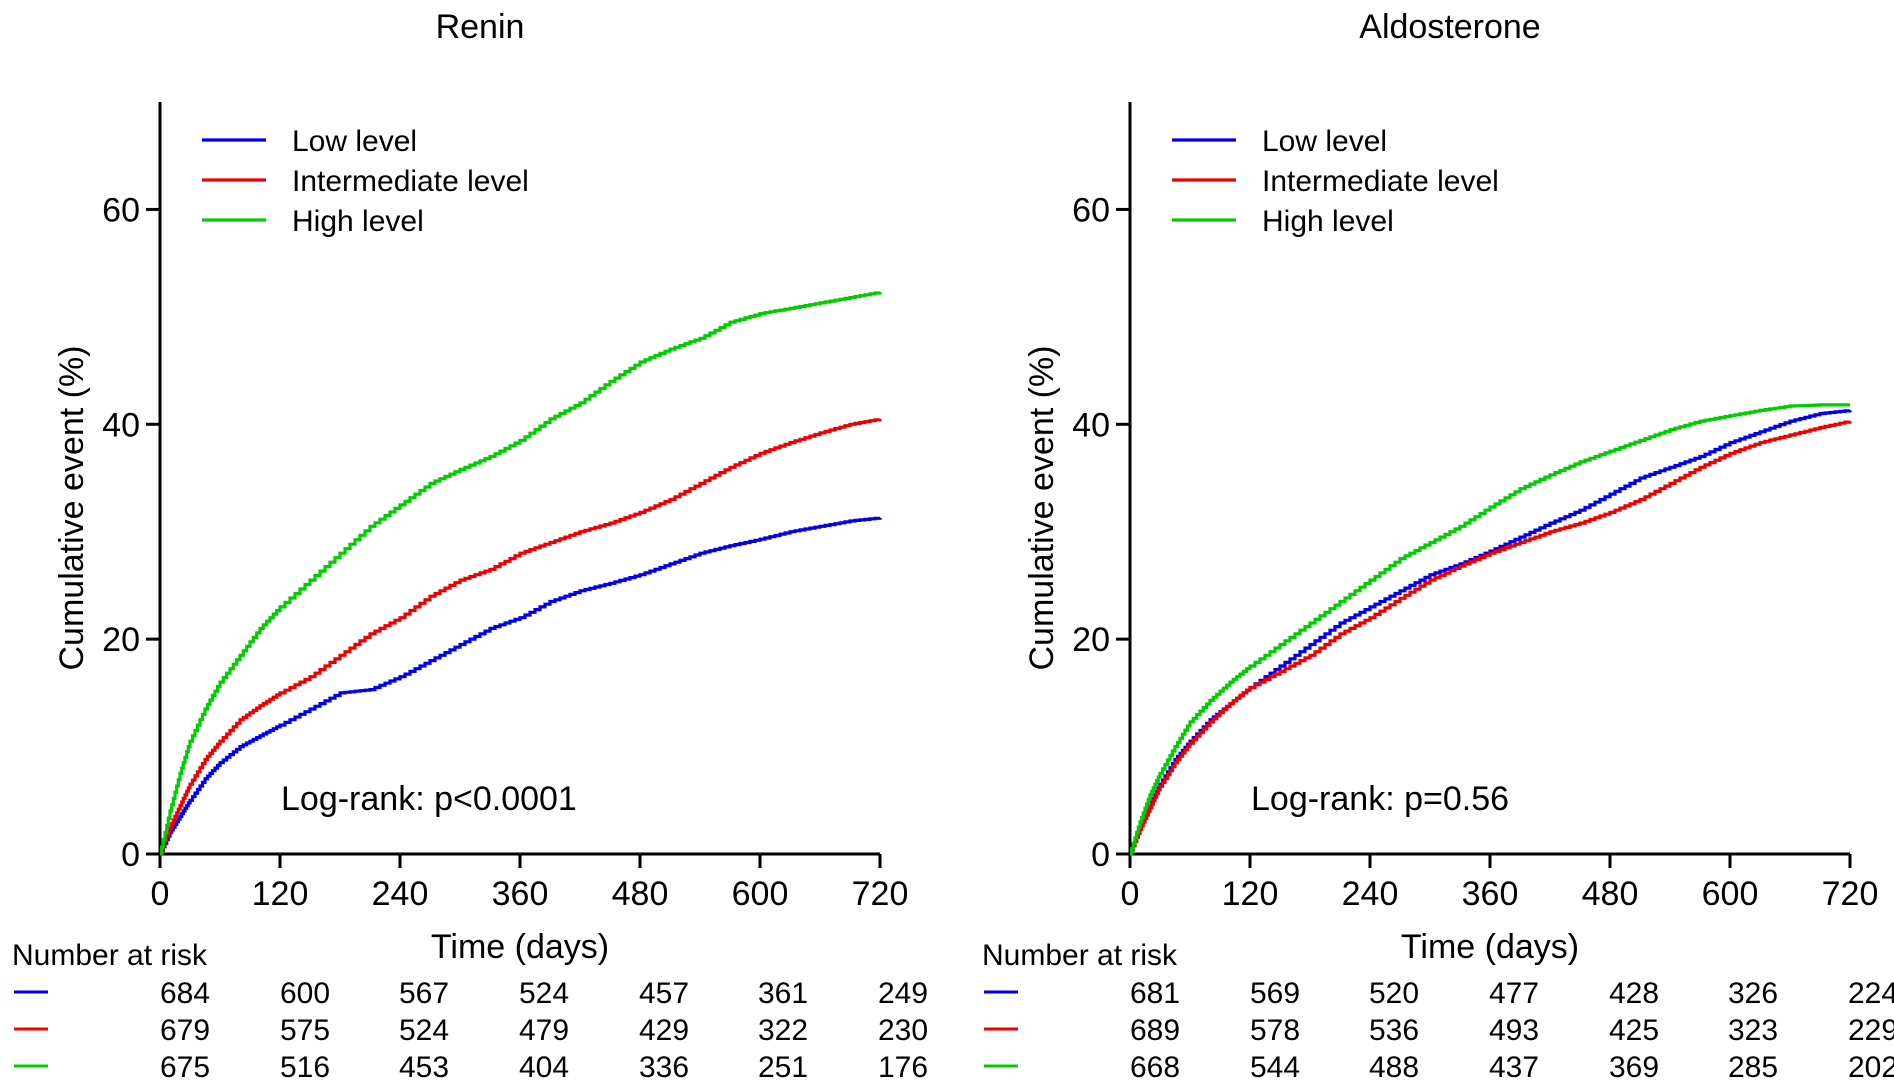 The width and height of the screenshot is (1894, 1087). What do you see at coordinates (1394, 993) in the screenshot?
I see `risk-value: 520` at bounding box center [1394, 993].